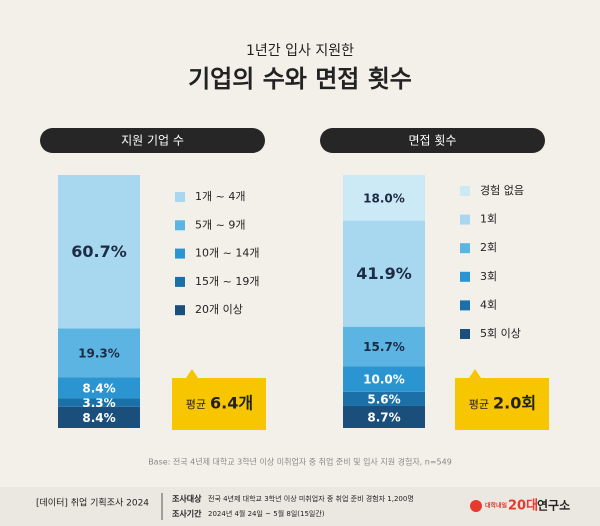 Image resolution: width=600 pixels, height=526 pixels. I want to click on footer-label: 조사기간, so click(187, 514).